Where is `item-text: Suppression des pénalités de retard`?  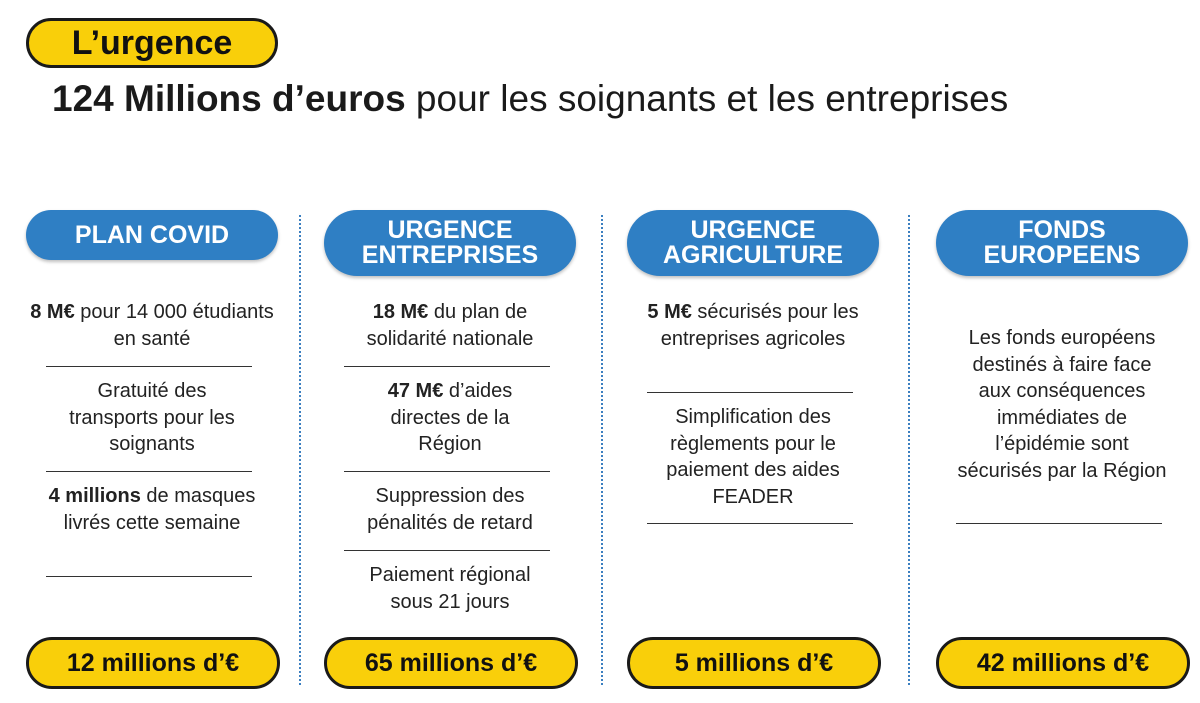 item-text: Suppression des pénalités de retard is located at coordinates (450, 509).